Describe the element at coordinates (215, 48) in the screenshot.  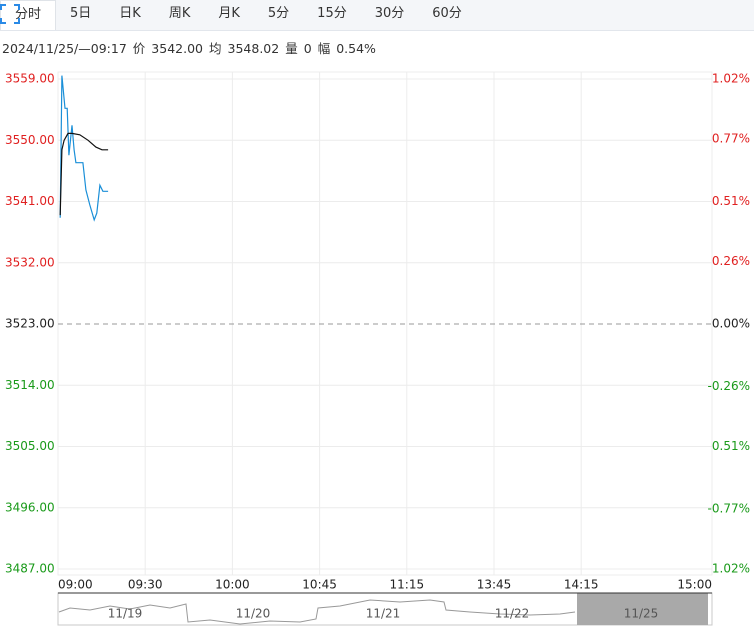
I see `label: 均` at that location.